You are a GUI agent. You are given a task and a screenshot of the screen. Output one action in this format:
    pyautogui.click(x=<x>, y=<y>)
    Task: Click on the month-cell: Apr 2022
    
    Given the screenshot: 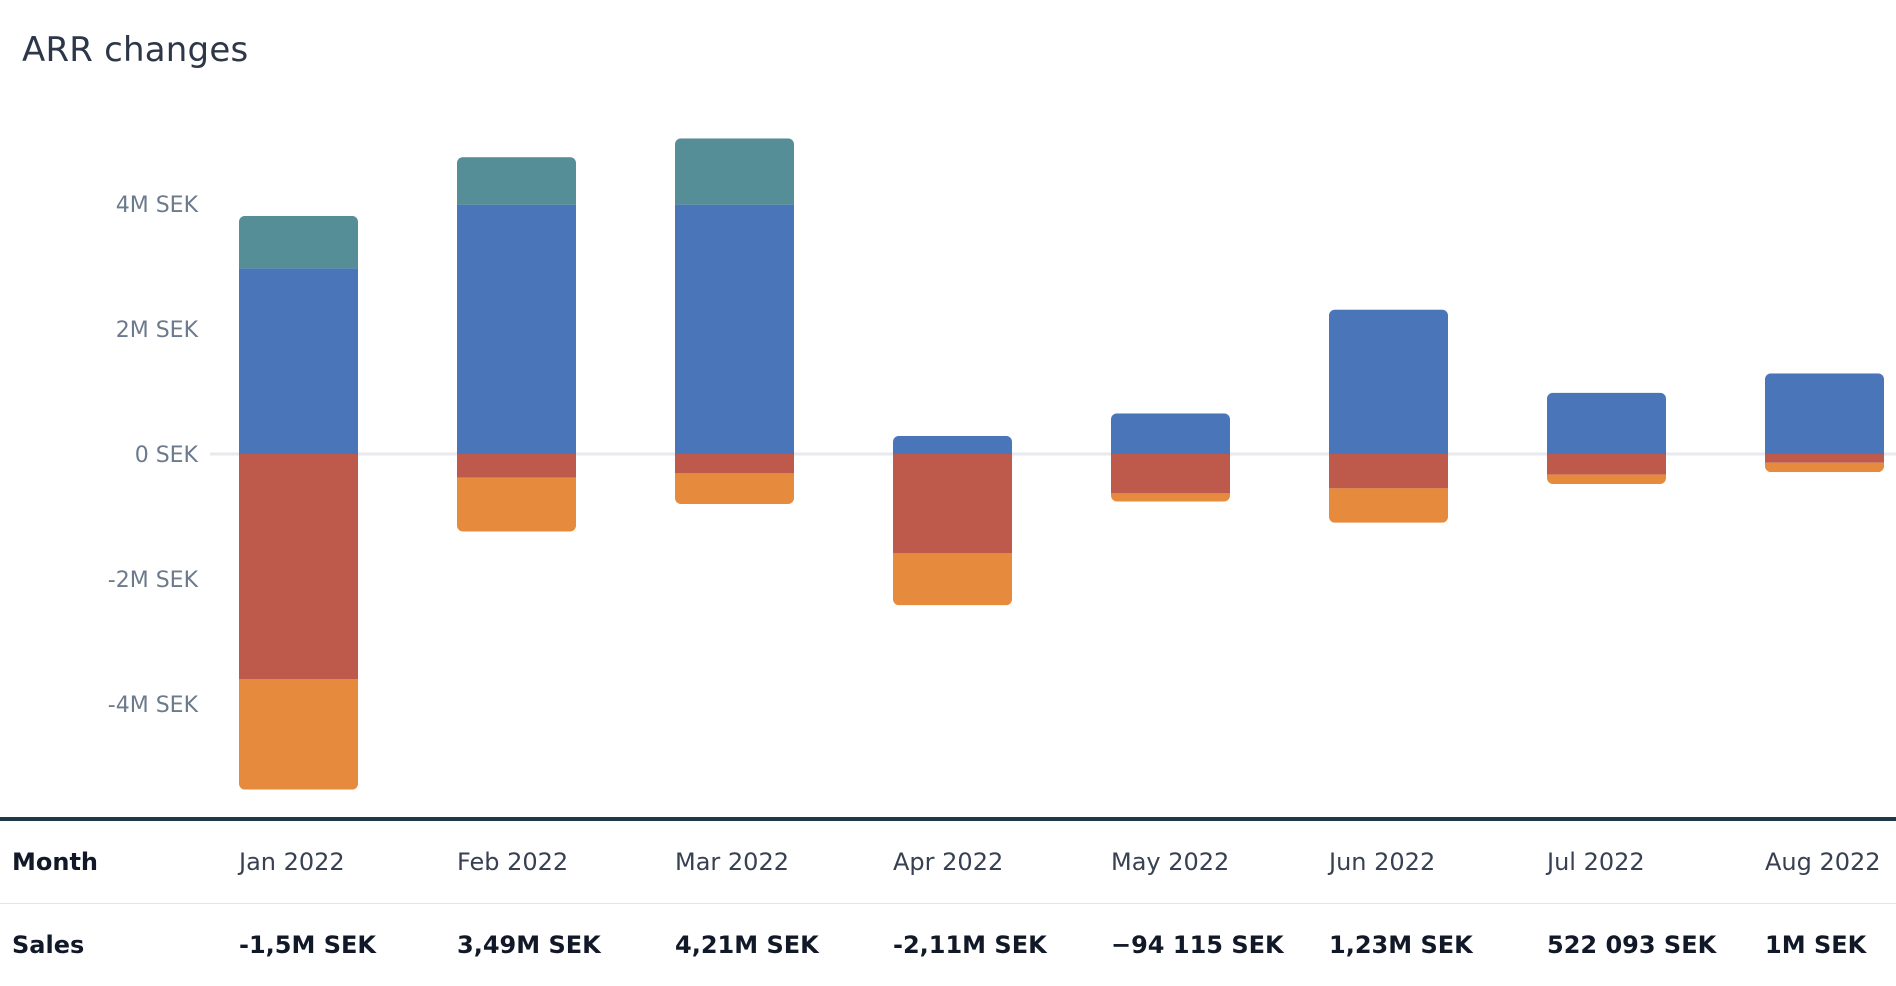 What is the action you would take?
    pyautogui.click(x=948, y=862)
    